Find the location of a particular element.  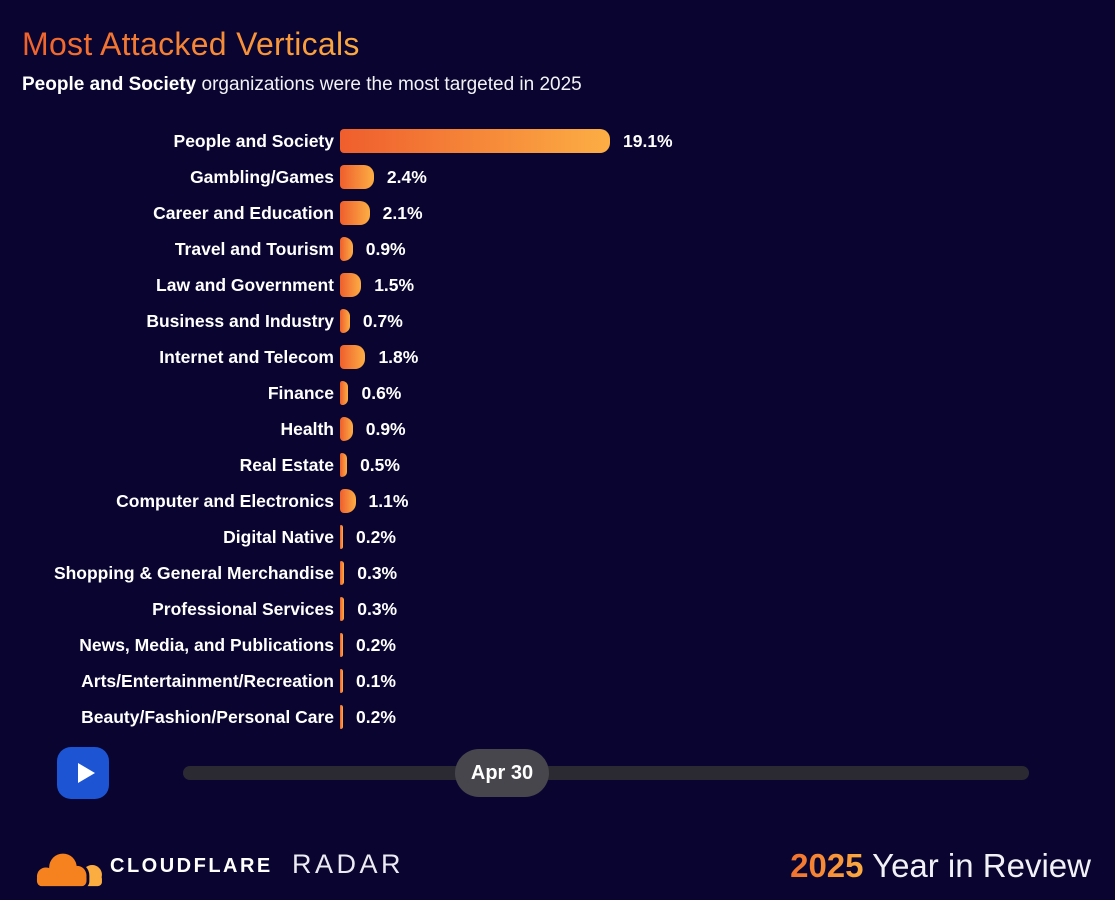

year-label: 2025 is located at coordinates (827, 865).